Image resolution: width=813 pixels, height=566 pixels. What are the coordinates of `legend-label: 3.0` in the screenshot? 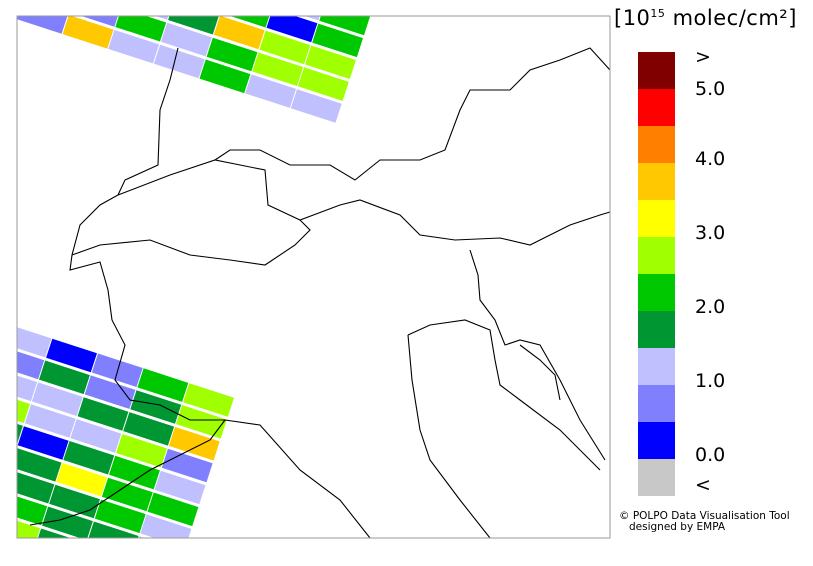 It's located at (710, 233).